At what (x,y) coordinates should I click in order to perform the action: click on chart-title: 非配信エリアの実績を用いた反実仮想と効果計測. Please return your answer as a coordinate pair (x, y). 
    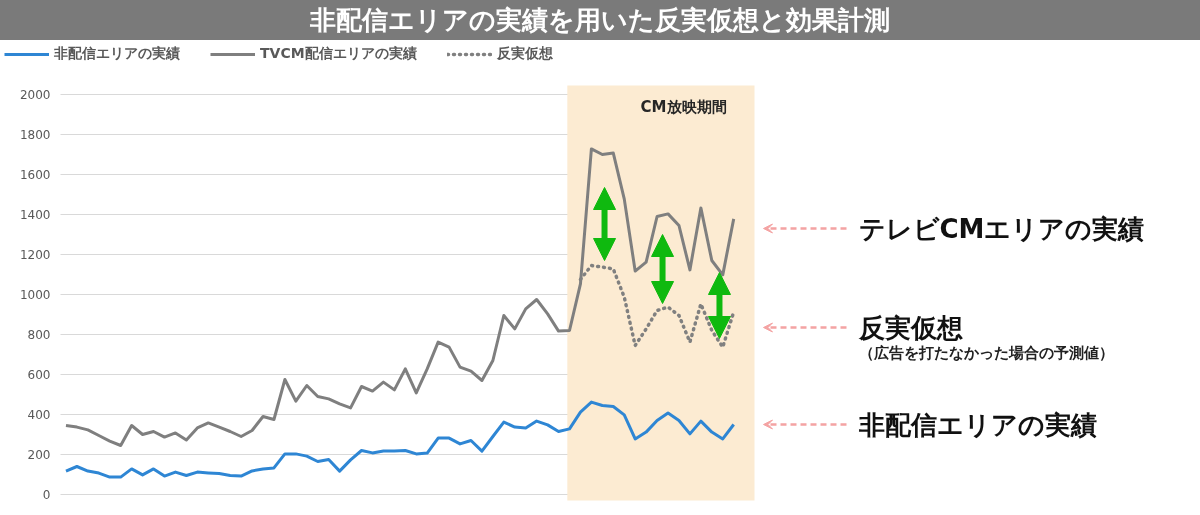
    Looking at the image, I should click on (600, 20).